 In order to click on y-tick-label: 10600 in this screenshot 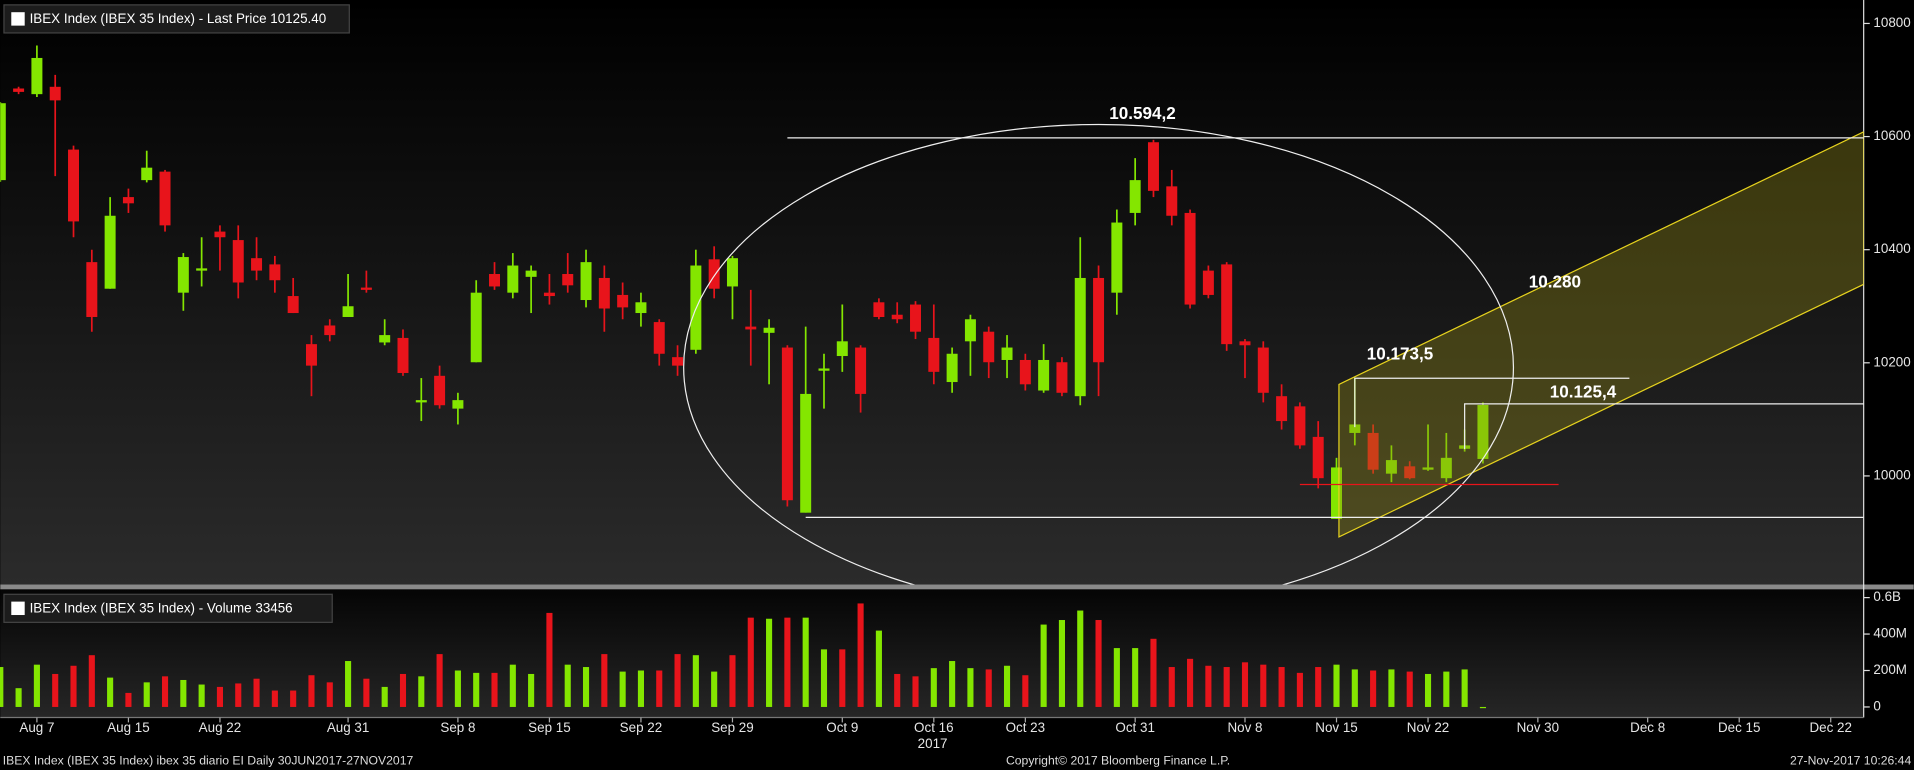, I will do `click(1891, 135)`.